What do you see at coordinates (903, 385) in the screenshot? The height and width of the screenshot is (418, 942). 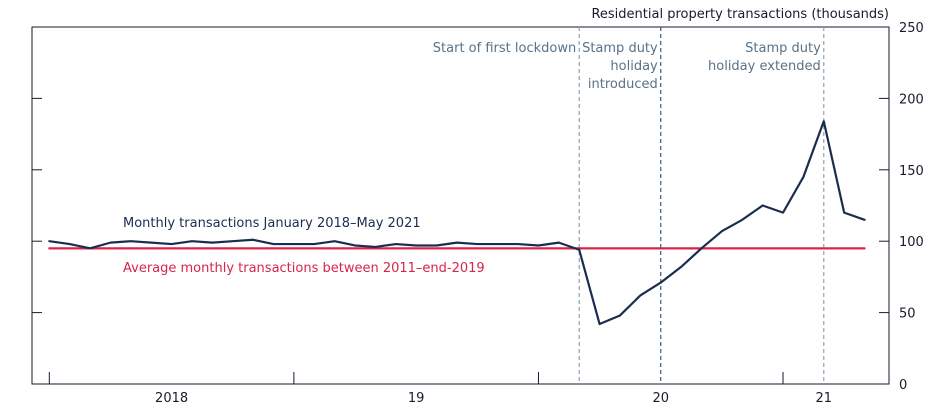 I see `y-tick-label: 0` at bounding box center [903, 385].